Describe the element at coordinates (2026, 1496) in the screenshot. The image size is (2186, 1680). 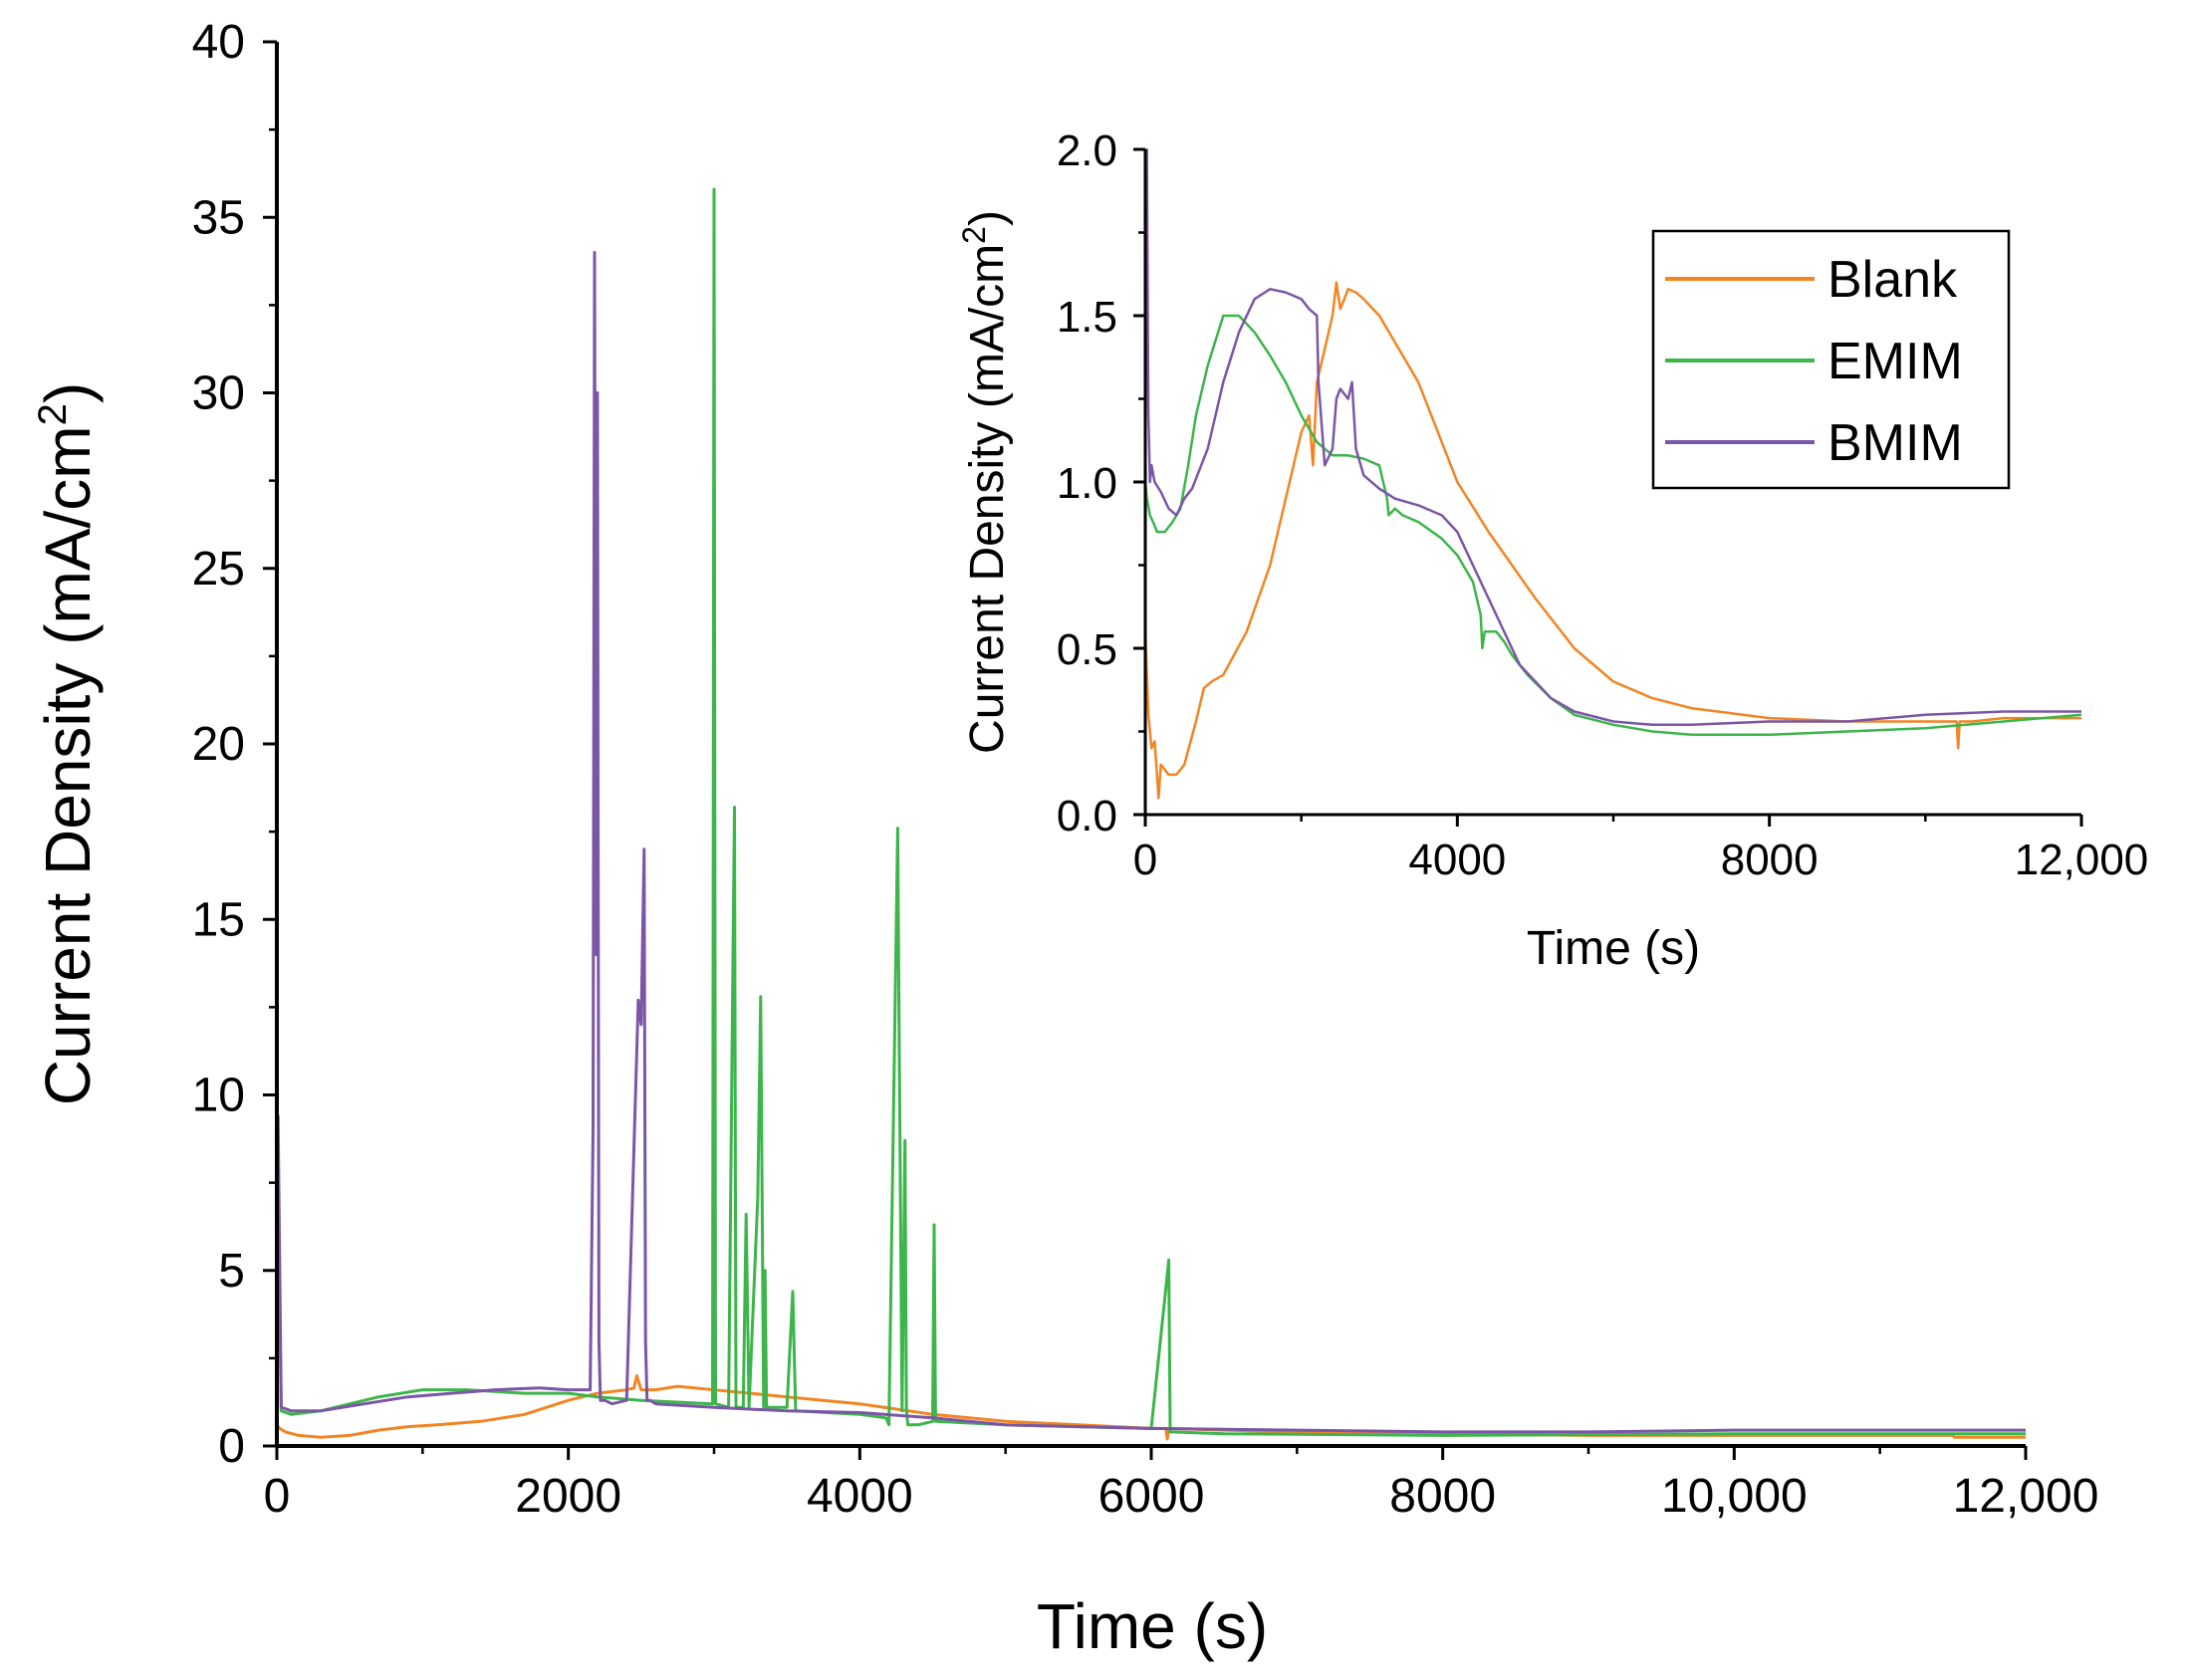
I see `main-x-tick-label: 12,000` at that location.